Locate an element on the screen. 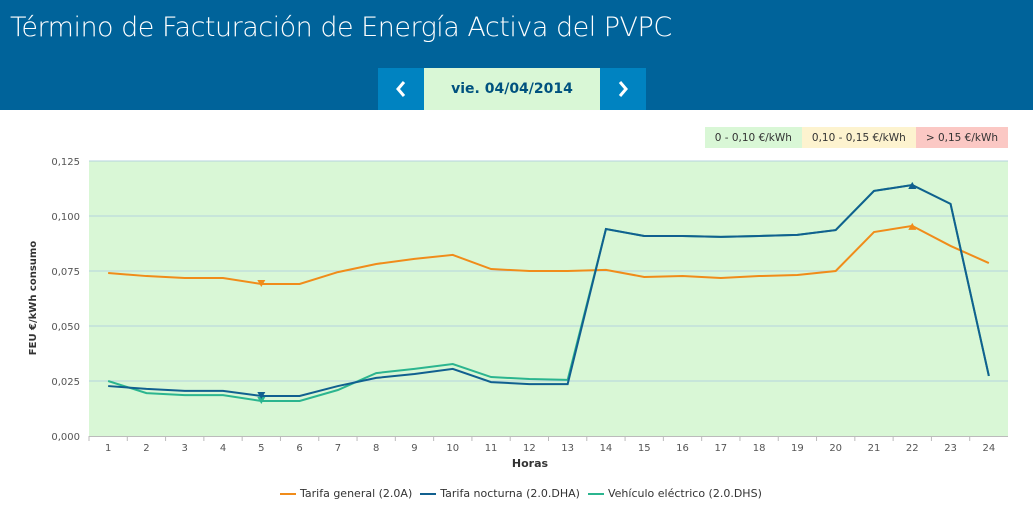 The height and width of the screenshot is (508, 1033). legend-item: Vehículo eléctrico (2.0.DHS) is located at coordinates (674, 493).